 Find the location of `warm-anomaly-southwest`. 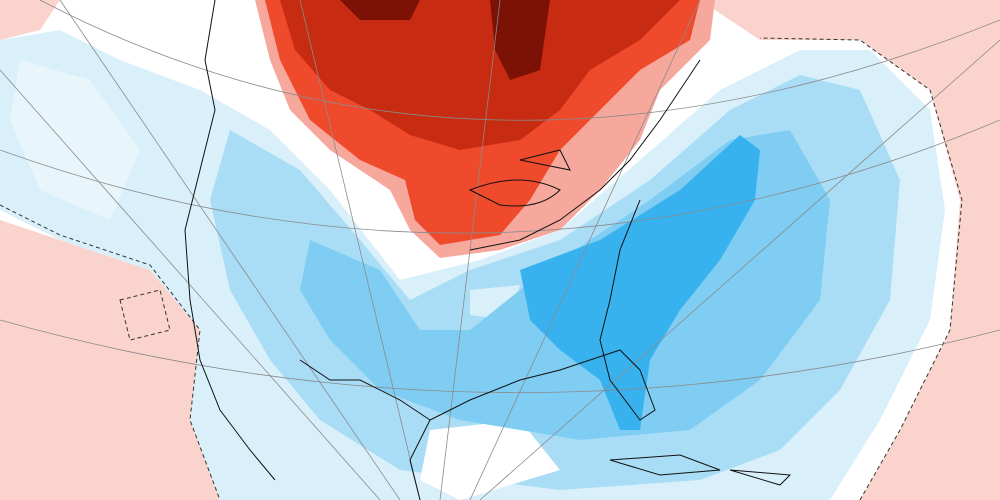

warm-anomaly-southwest is located at coordinates (110, 360).